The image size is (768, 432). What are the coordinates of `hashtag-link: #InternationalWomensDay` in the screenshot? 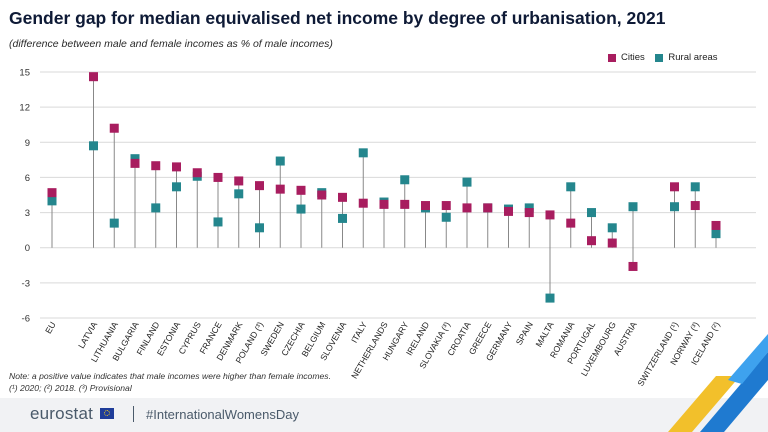 It's located at (222, 414).